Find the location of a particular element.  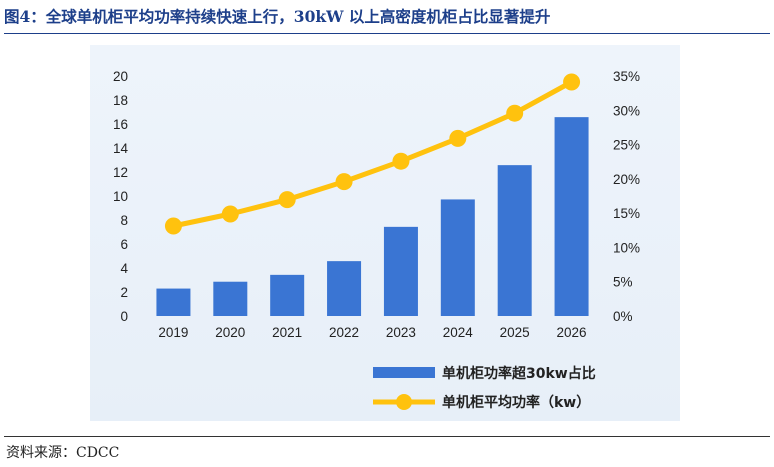

source-rule is located at coordinates (387, 436).